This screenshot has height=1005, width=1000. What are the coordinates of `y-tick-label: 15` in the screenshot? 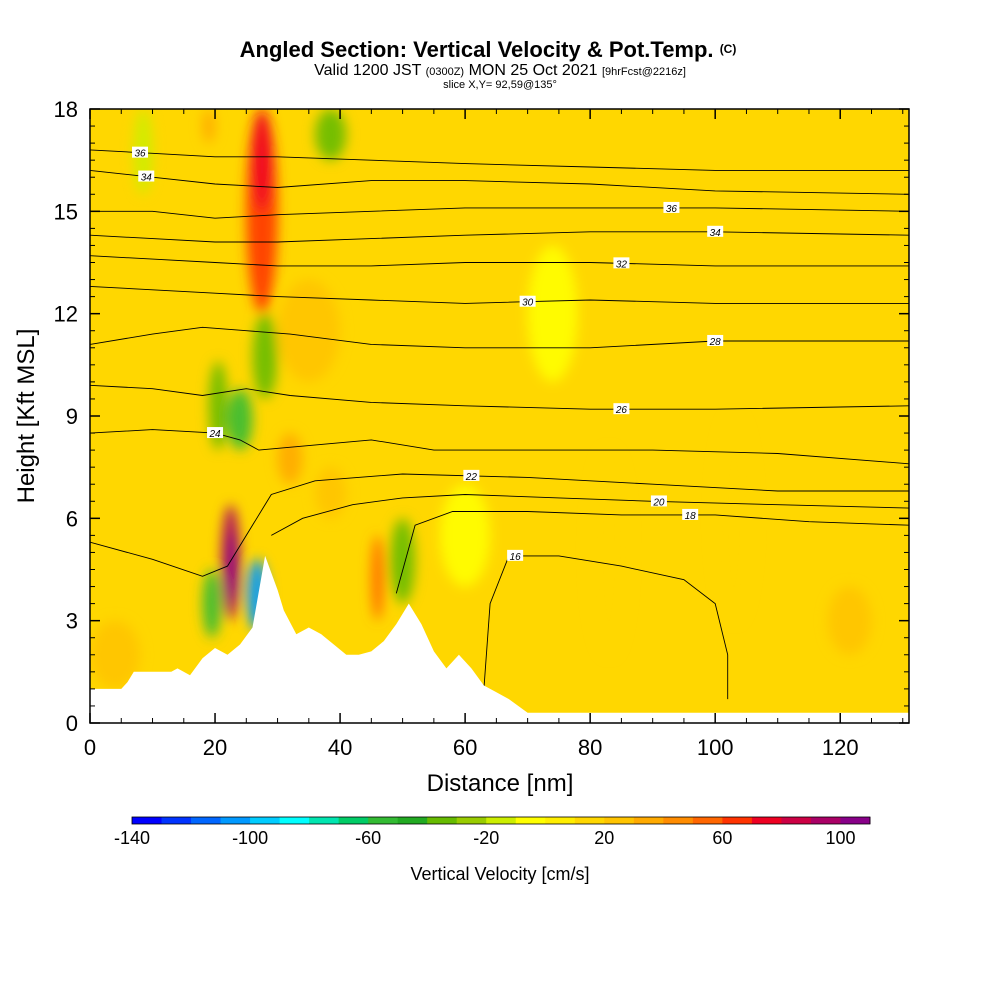 It's located at (66, 211).